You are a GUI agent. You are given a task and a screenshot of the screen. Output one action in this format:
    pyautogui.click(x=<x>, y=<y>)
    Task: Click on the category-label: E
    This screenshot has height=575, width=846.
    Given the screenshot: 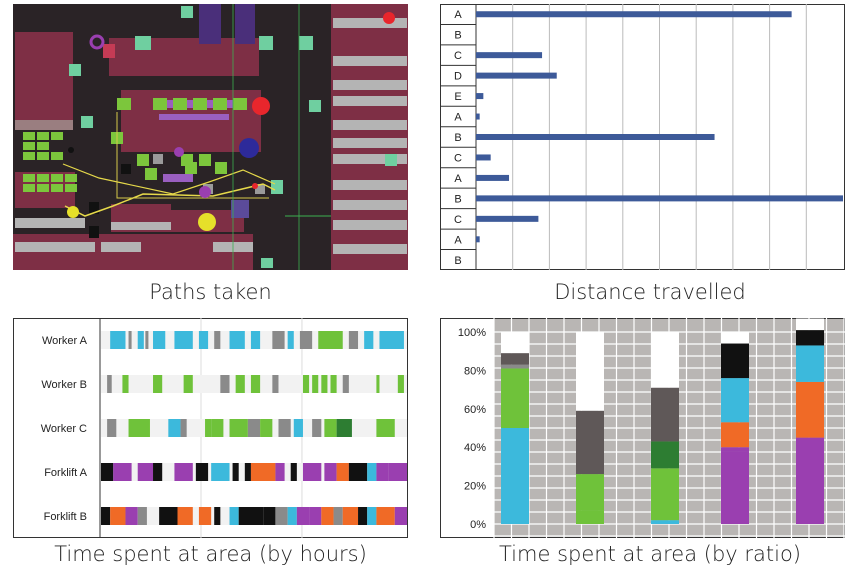 What is the action you would take?
    pyautogui.click(x=457, y=97)
    